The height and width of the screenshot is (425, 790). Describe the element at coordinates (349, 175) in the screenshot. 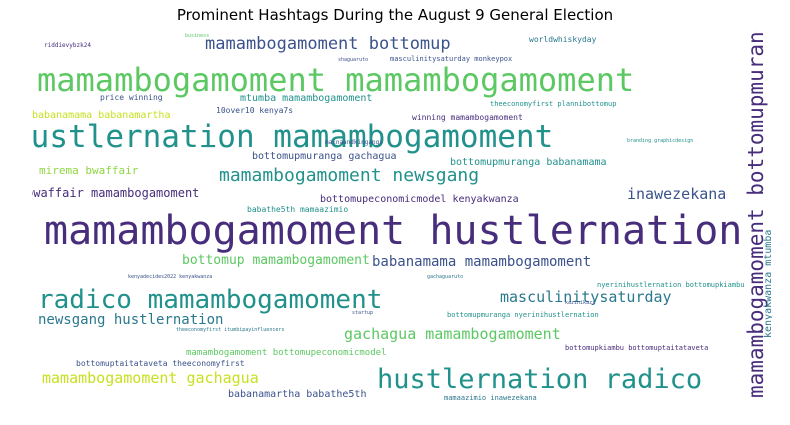

I see `word-w7: mamambogamoment newsgang` at that location.